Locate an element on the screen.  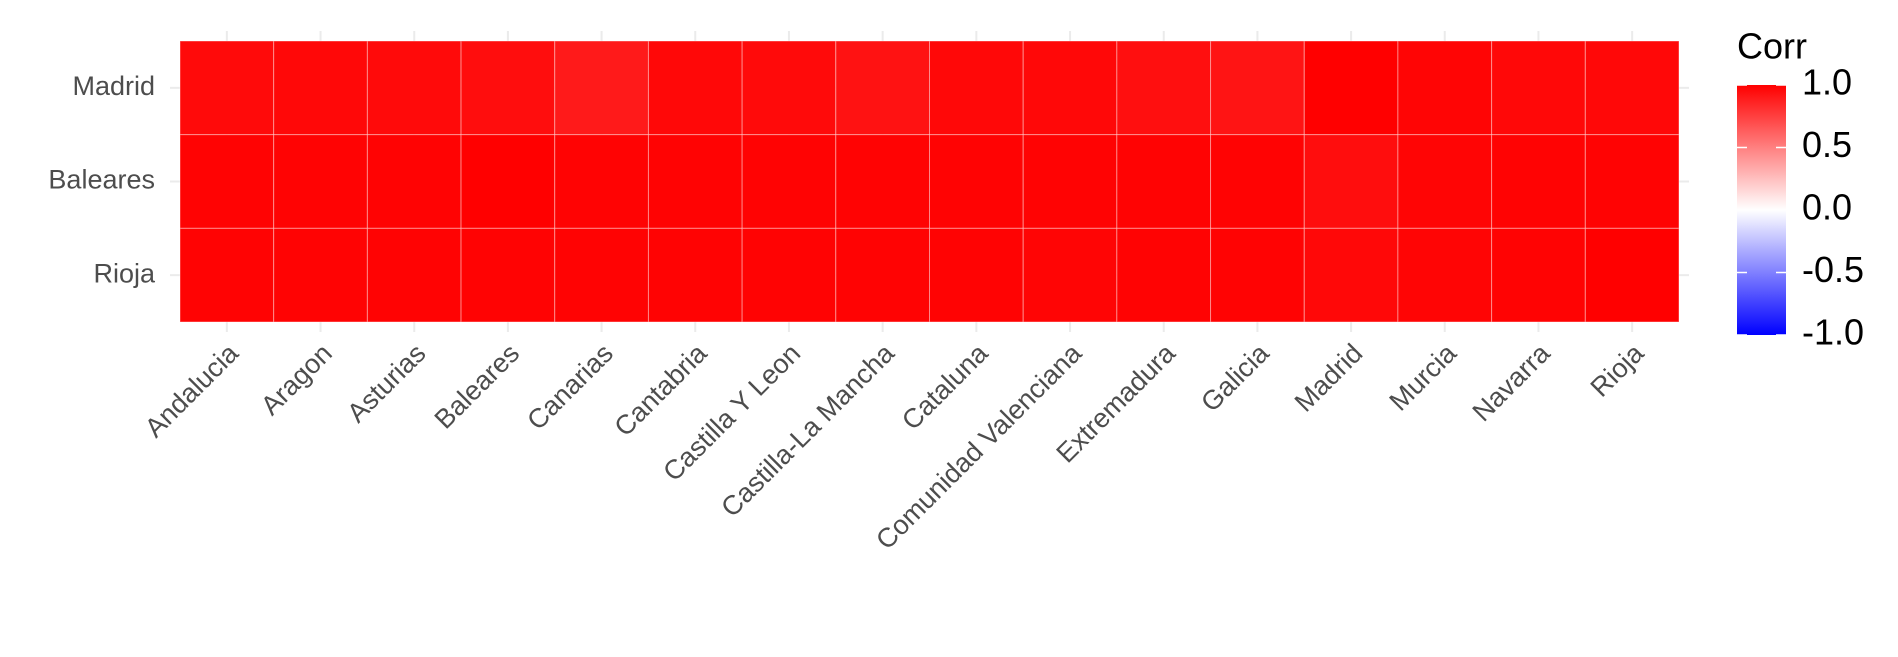
y-tick-label: Rioja is located at coordinates (124, 273).